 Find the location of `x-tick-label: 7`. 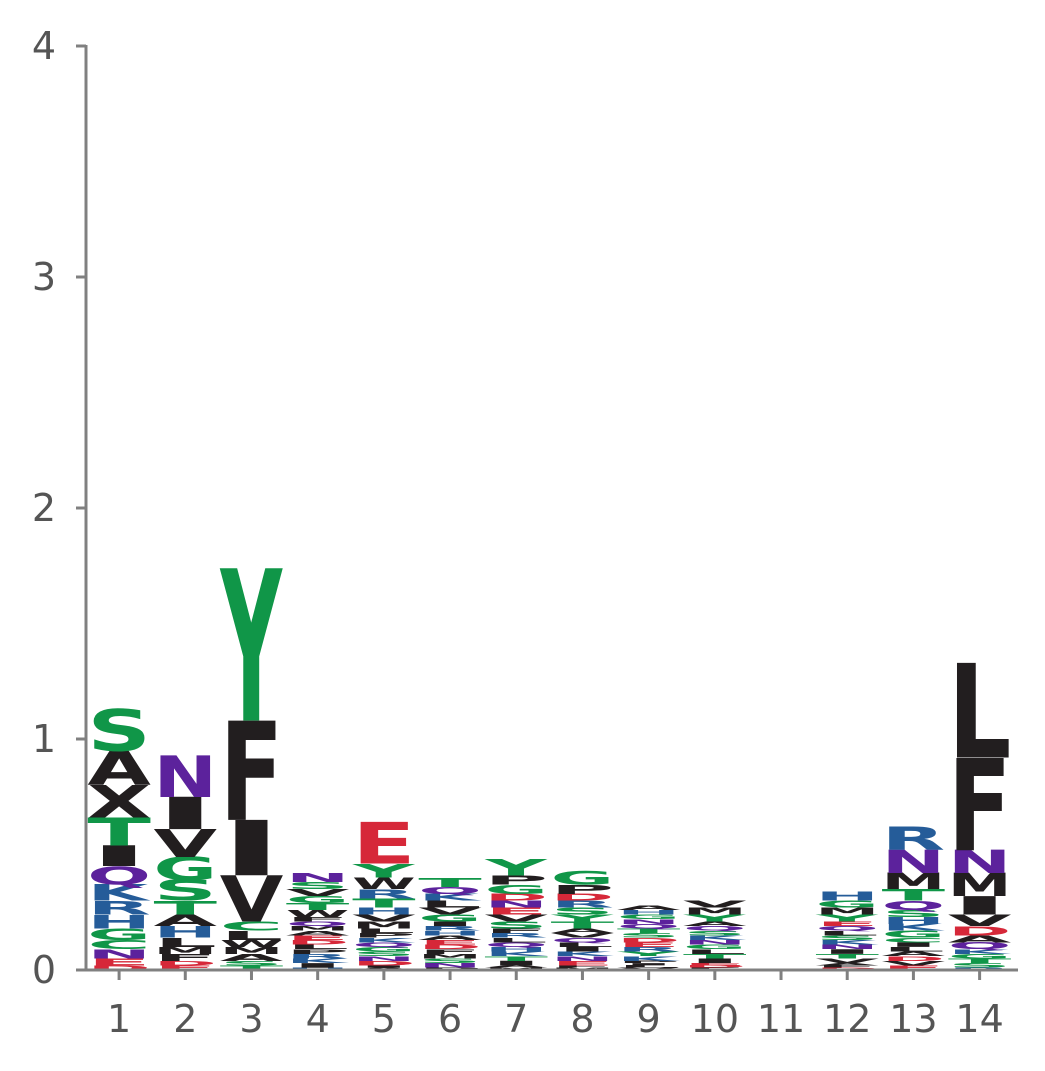

x-tick-label: 7 is located at coordinates (516, 1019).